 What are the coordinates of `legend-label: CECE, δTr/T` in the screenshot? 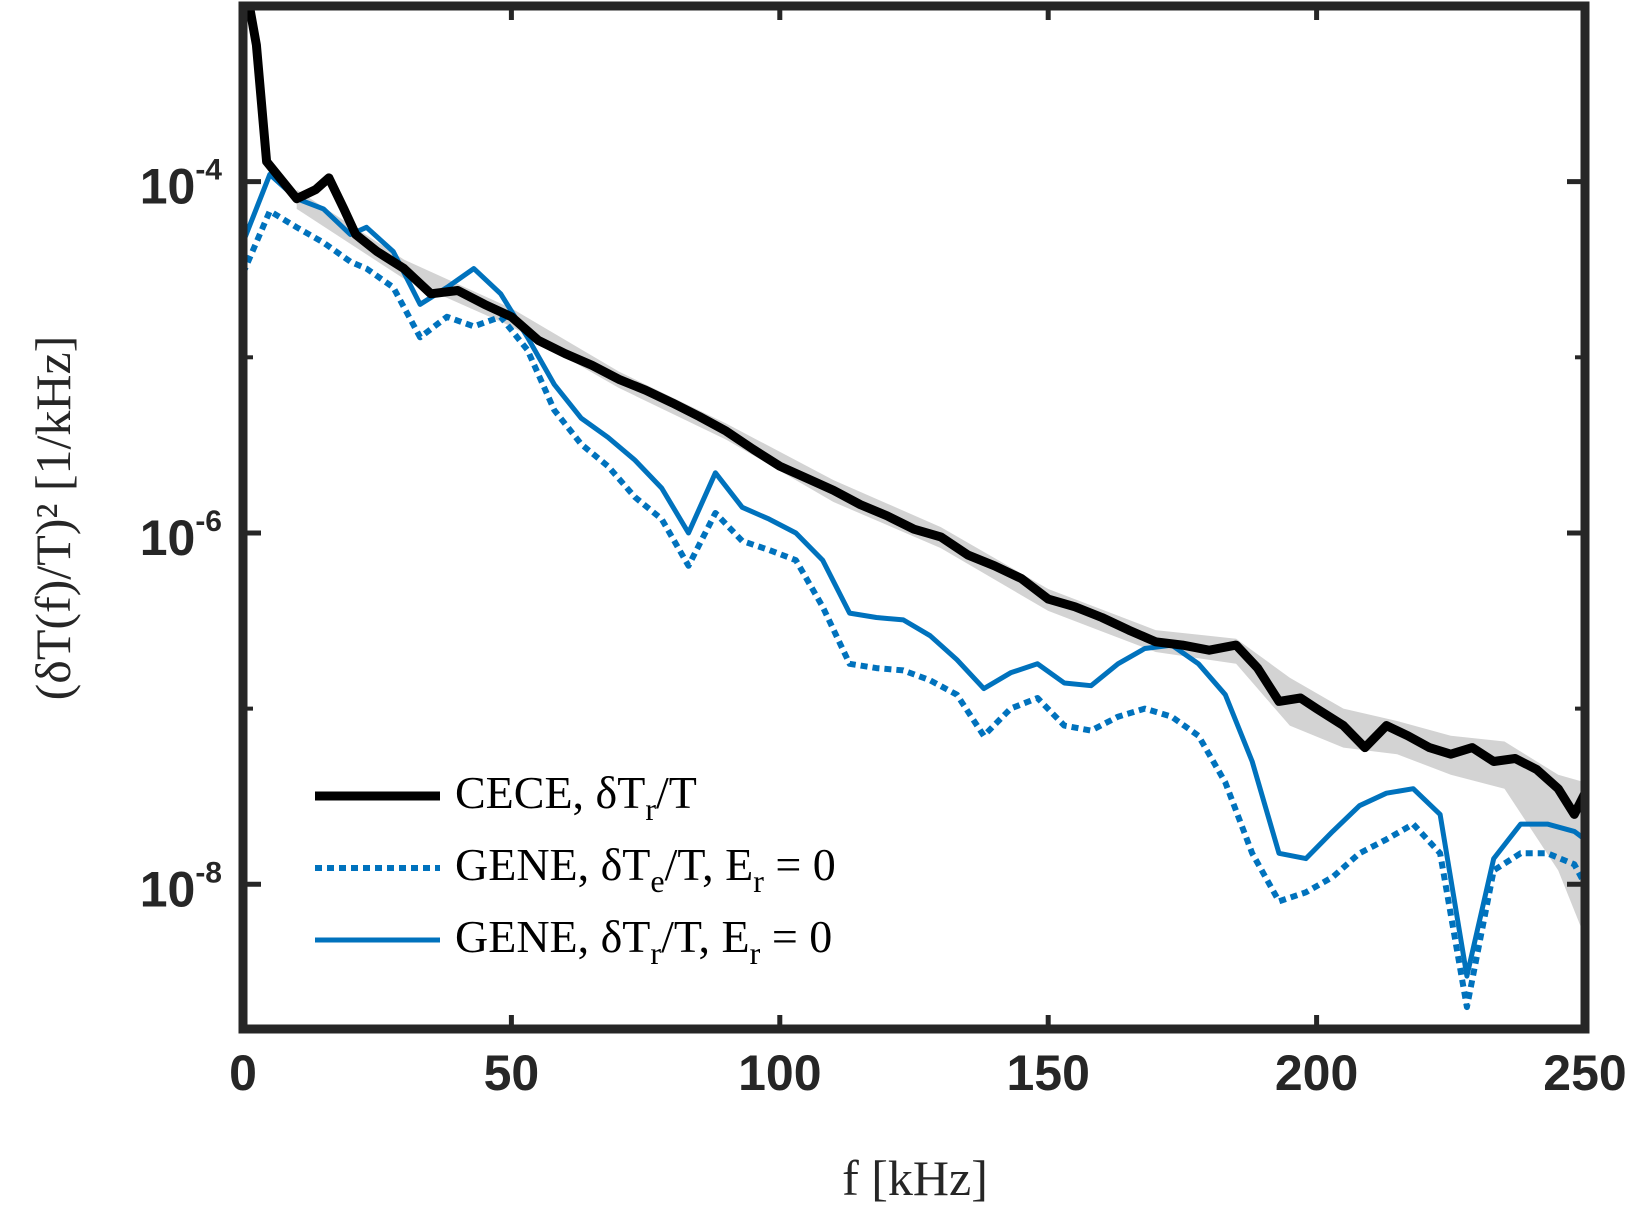 It's located at (576, 797).